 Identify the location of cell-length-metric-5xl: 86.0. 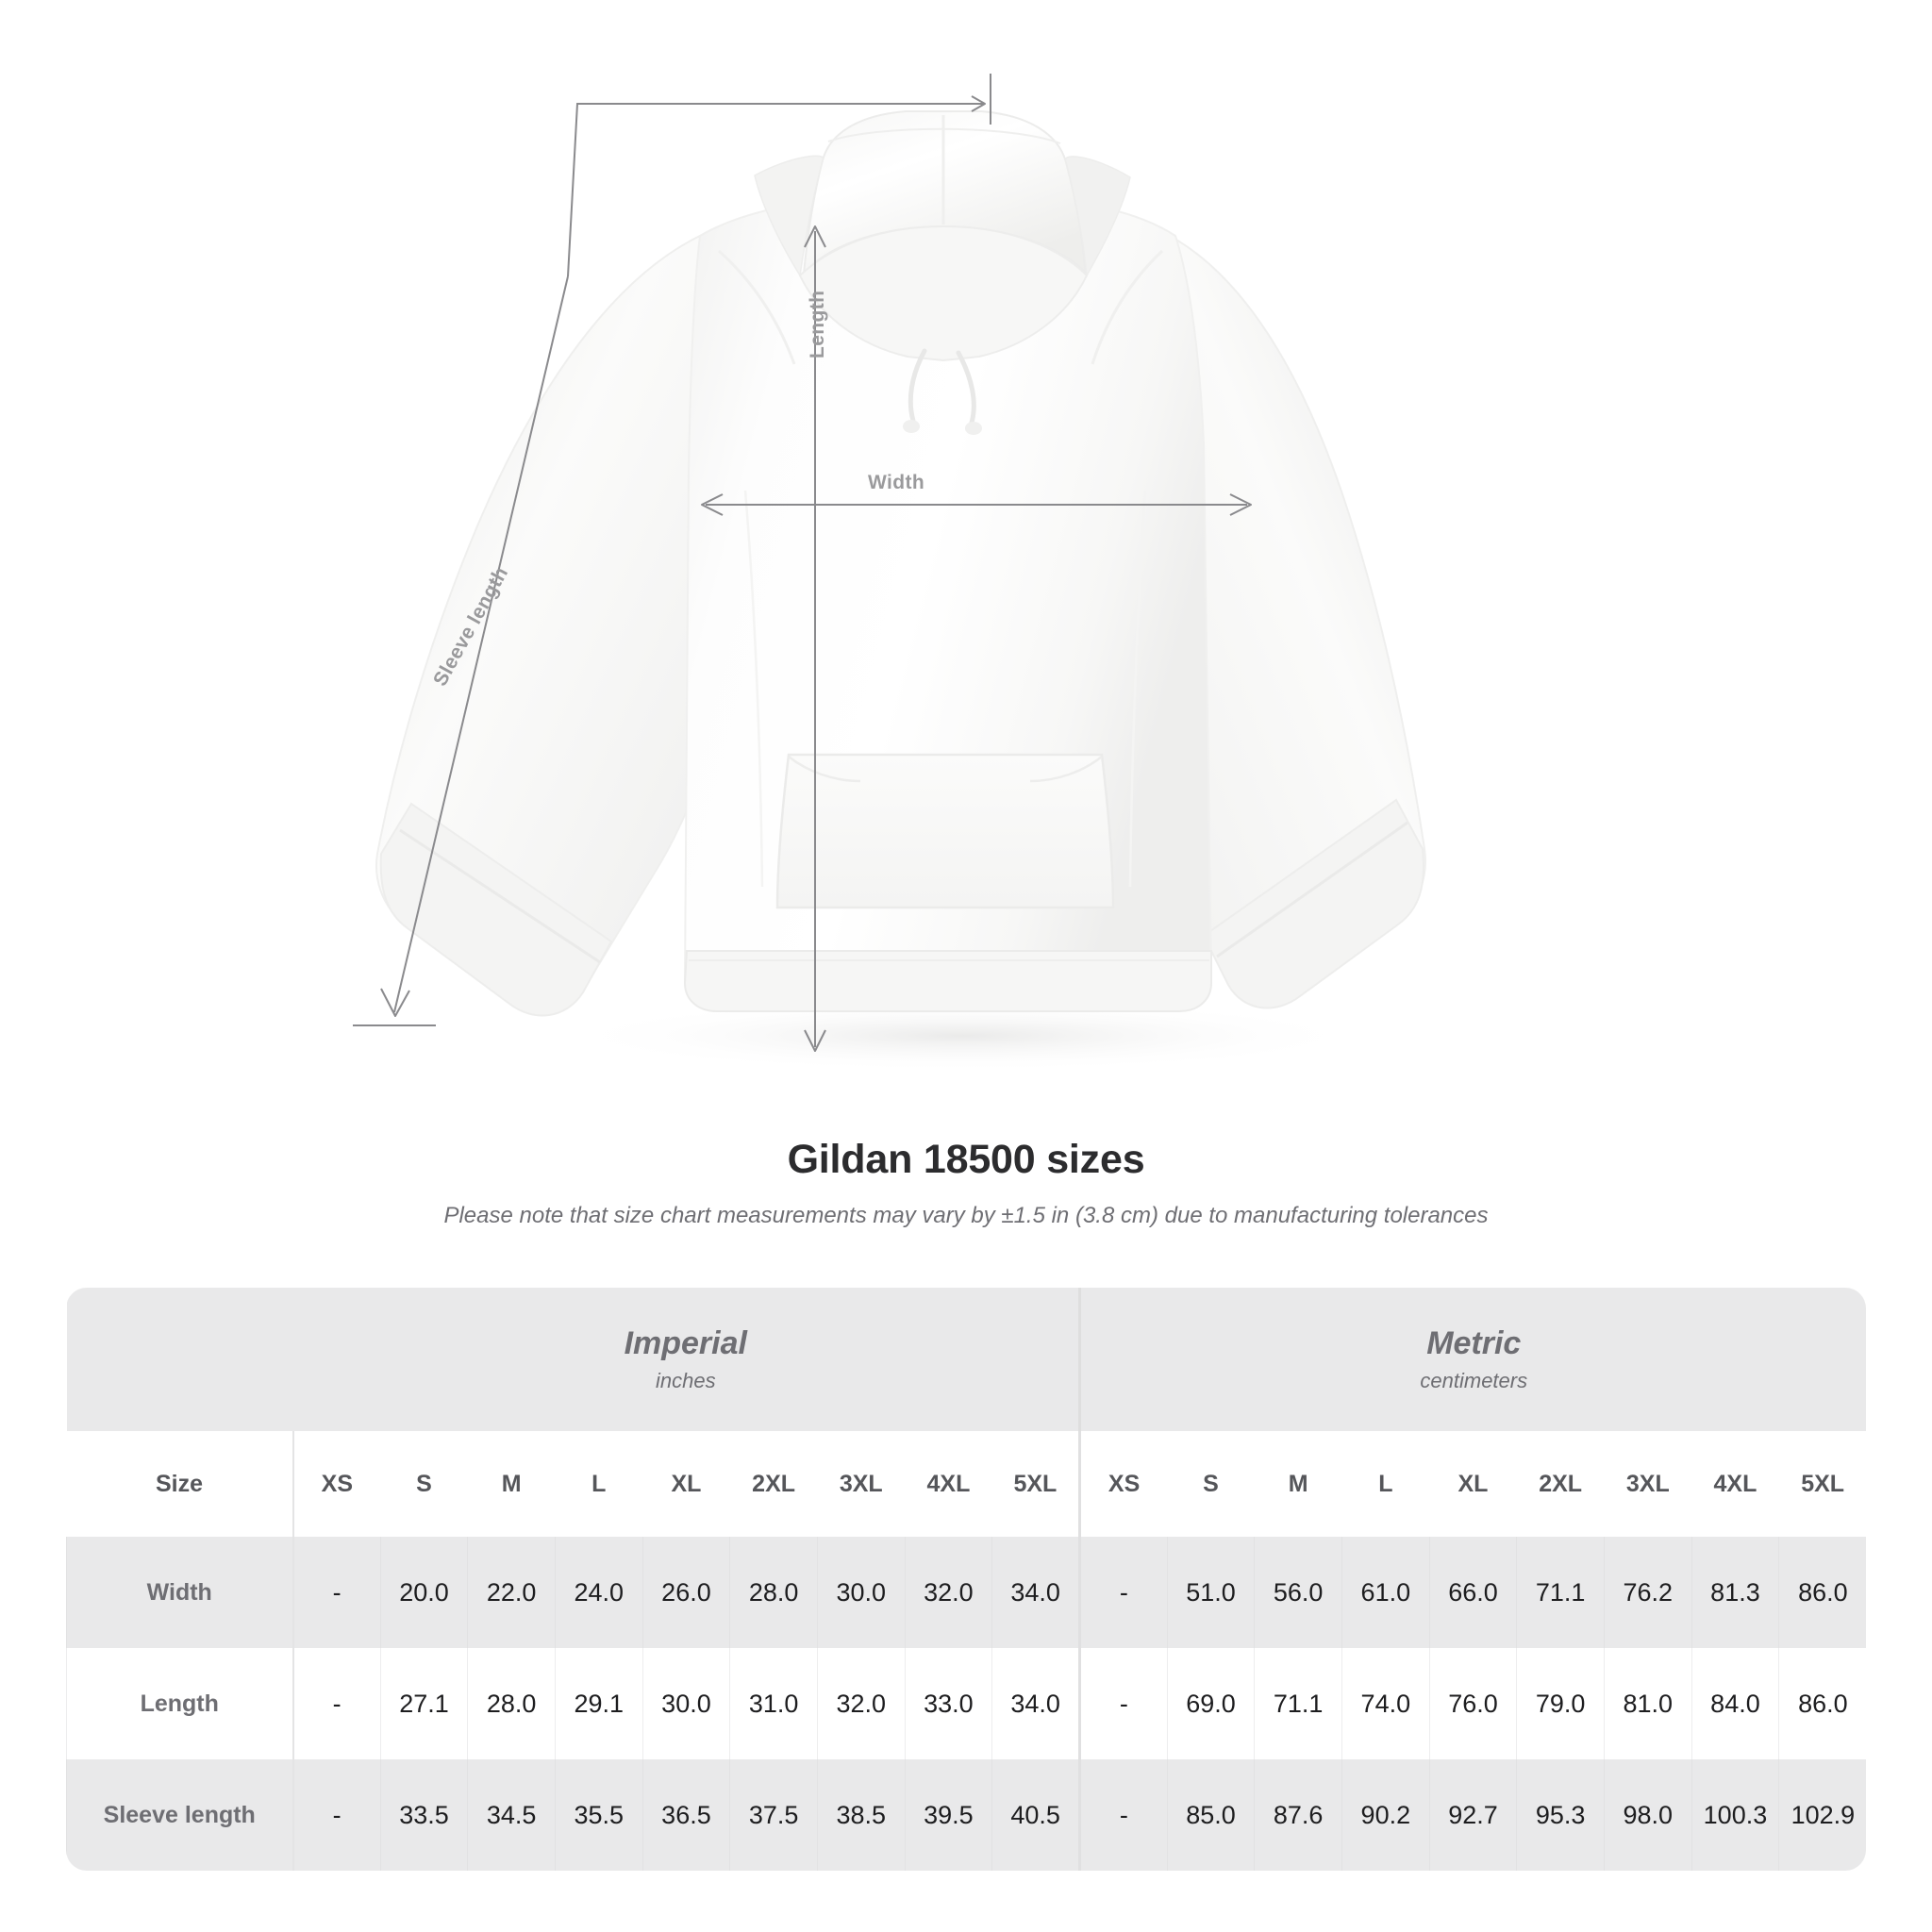
(1822, 1704).